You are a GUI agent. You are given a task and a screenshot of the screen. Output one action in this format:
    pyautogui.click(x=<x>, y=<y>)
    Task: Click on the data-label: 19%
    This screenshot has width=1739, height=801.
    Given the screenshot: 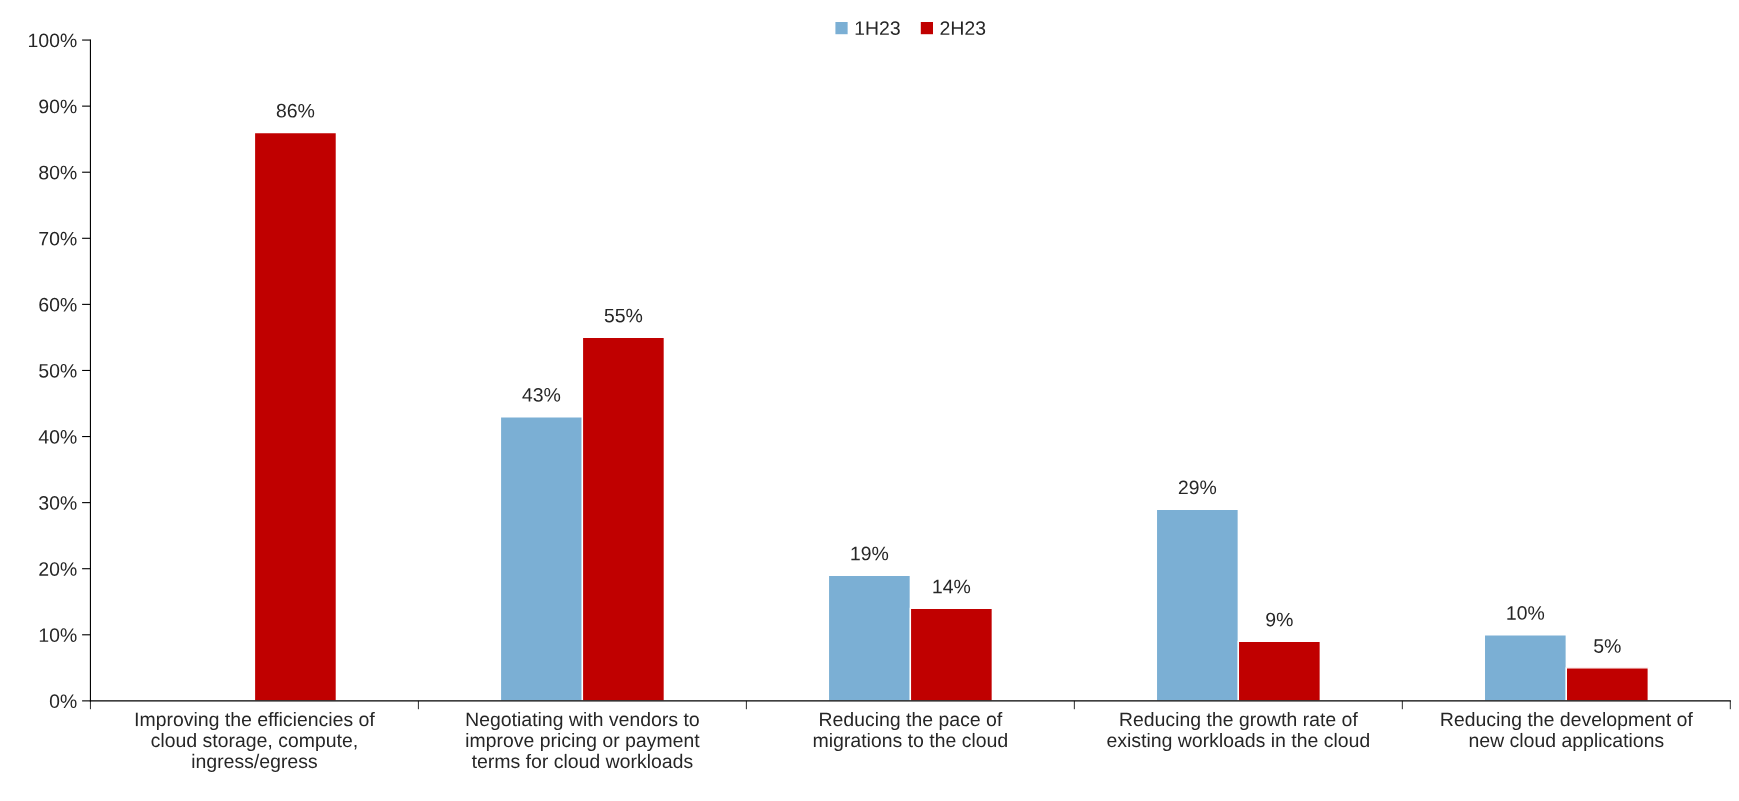 What is the action you would take?
    pyautogui.click(x=870, y=553)
    